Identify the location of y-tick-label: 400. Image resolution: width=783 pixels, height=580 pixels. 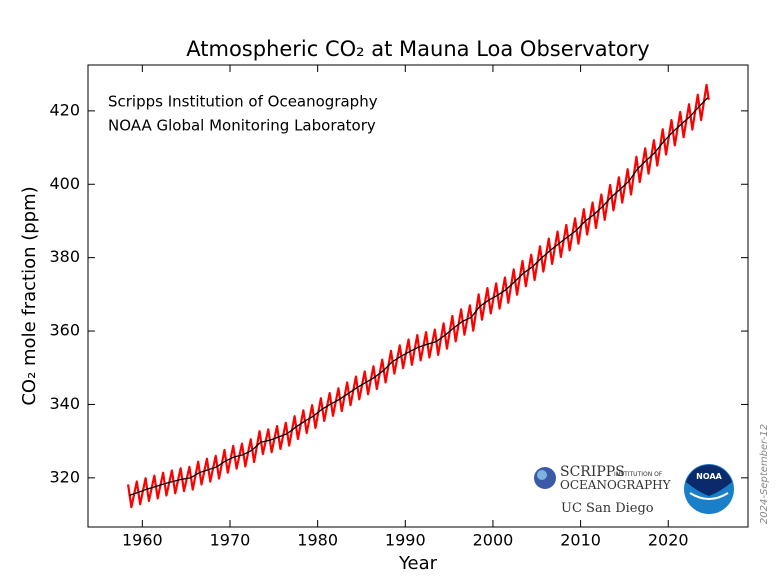
(64, 183).